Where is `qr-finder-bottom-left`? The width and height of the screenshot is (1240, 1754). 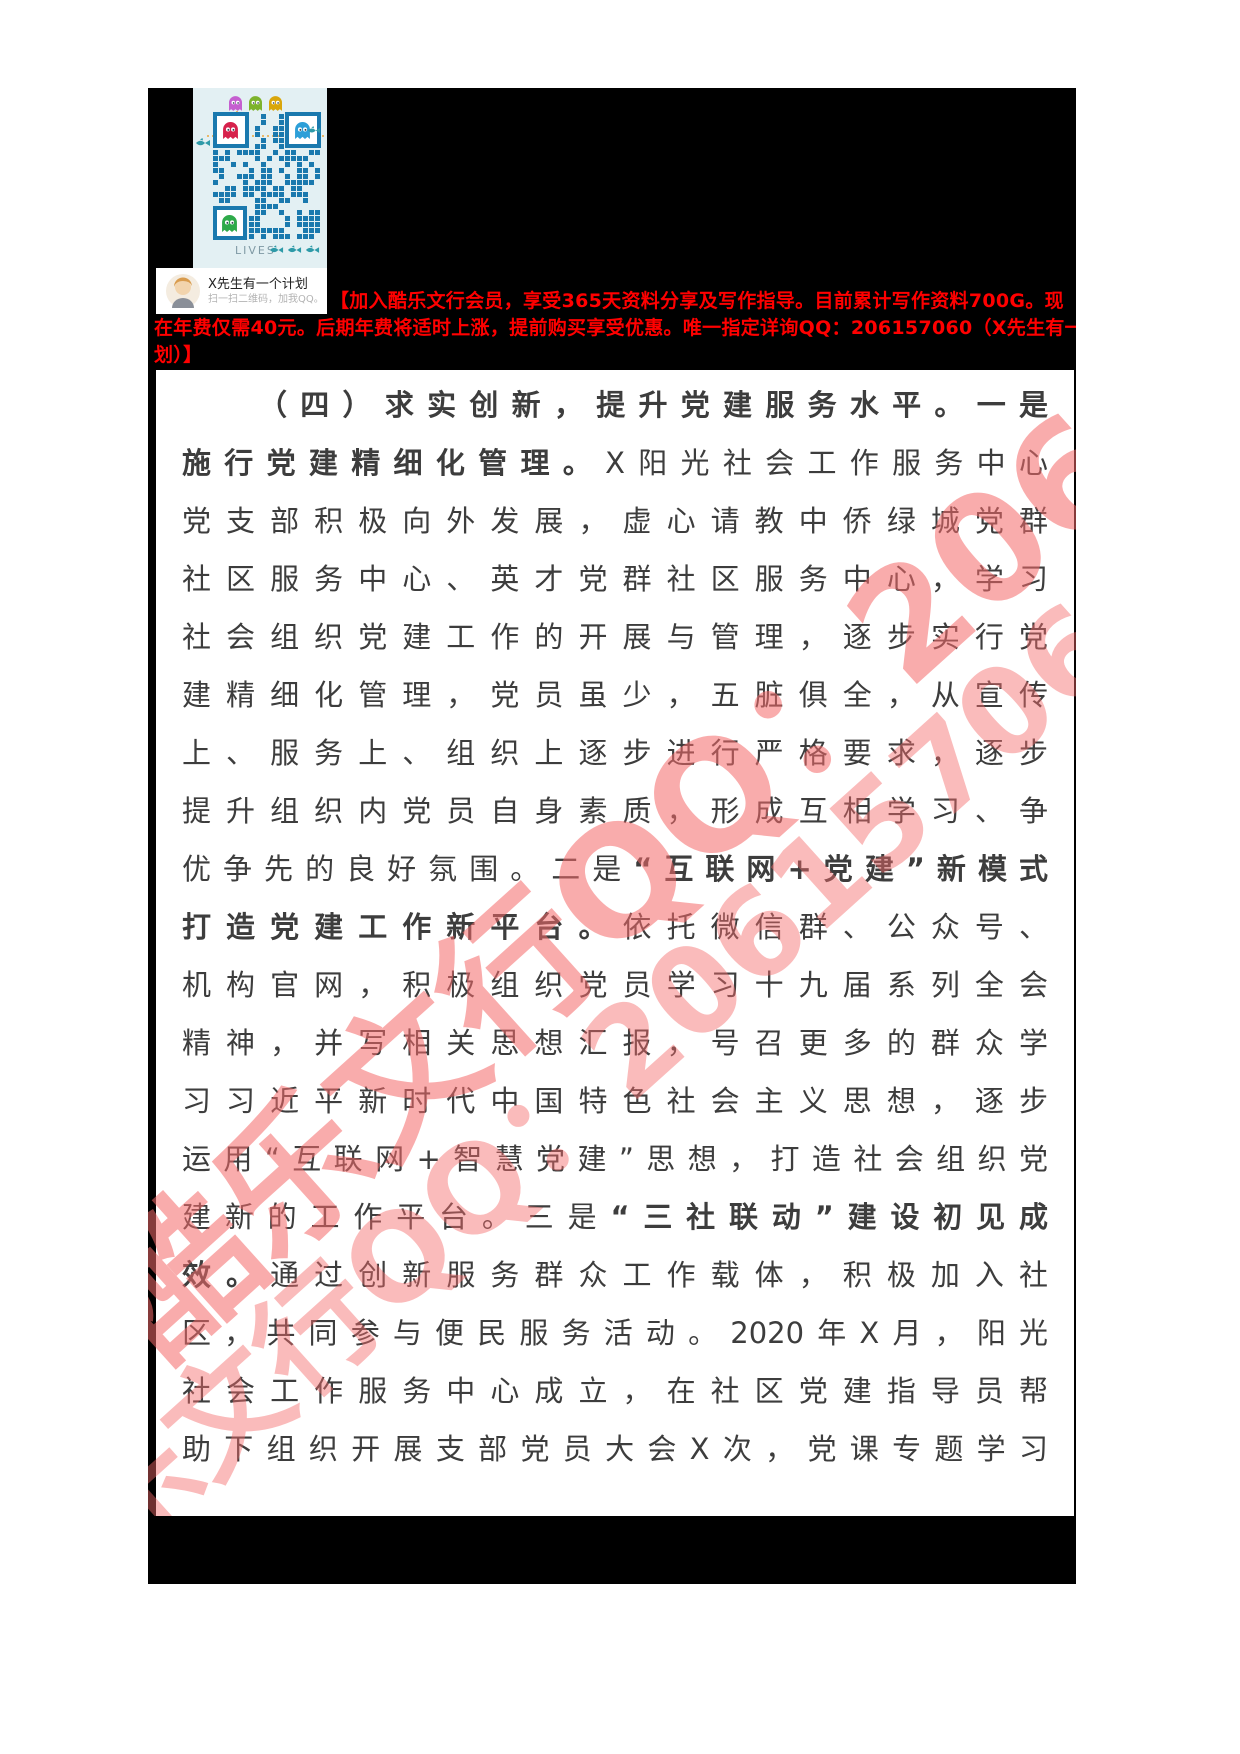 qr-finder-bottom-left is located at coordinates (230, 223).